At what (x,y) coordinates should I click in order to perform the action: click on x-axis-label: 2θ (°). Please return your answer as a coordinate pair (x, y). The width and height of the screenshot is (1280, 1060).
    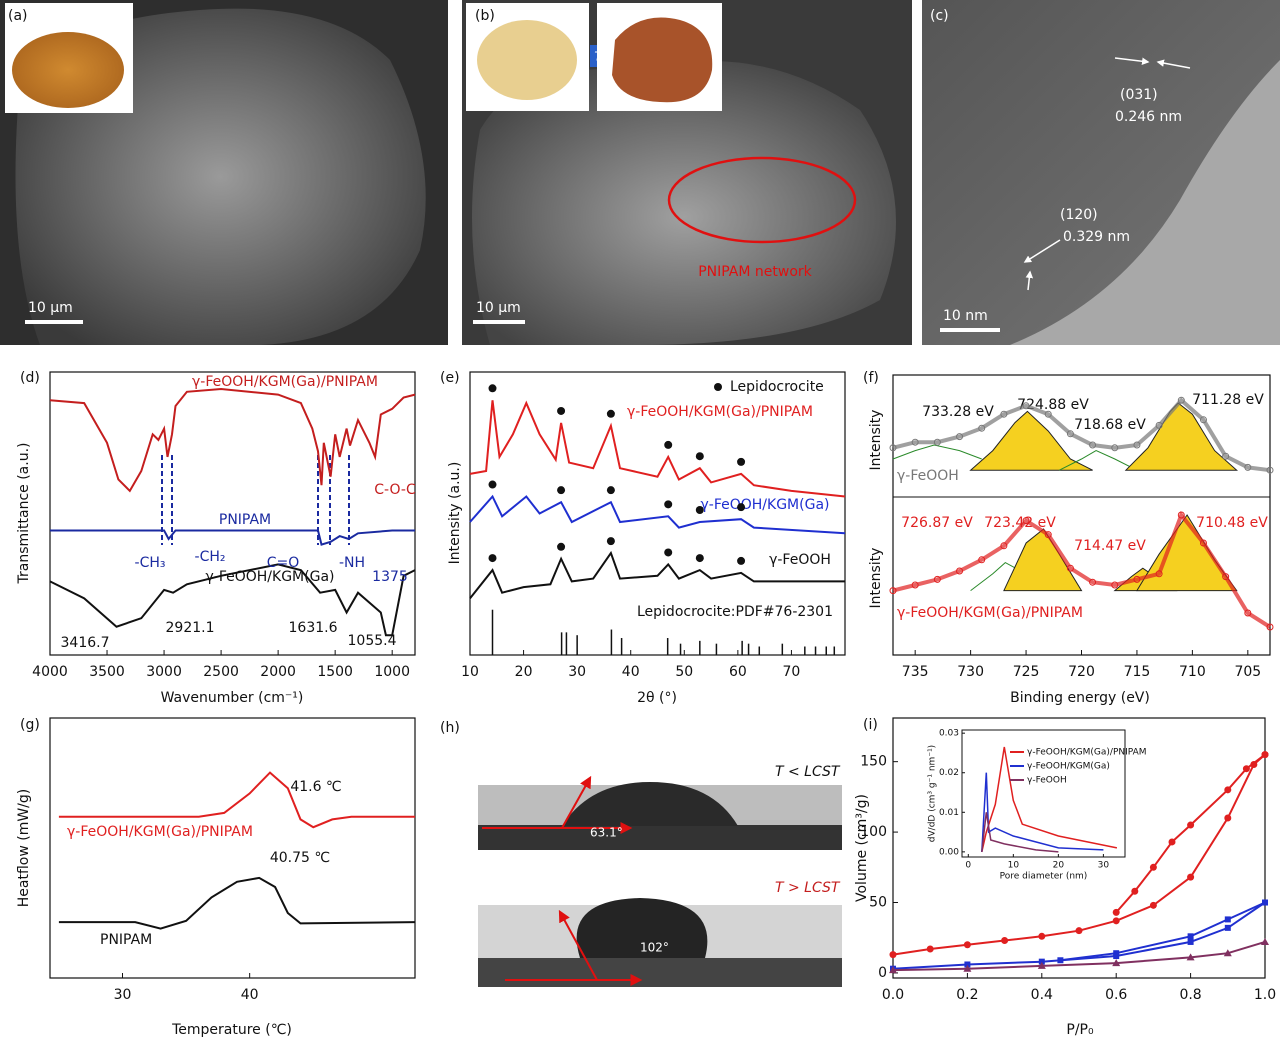
    Looking at the image, I should click on (657, 698).